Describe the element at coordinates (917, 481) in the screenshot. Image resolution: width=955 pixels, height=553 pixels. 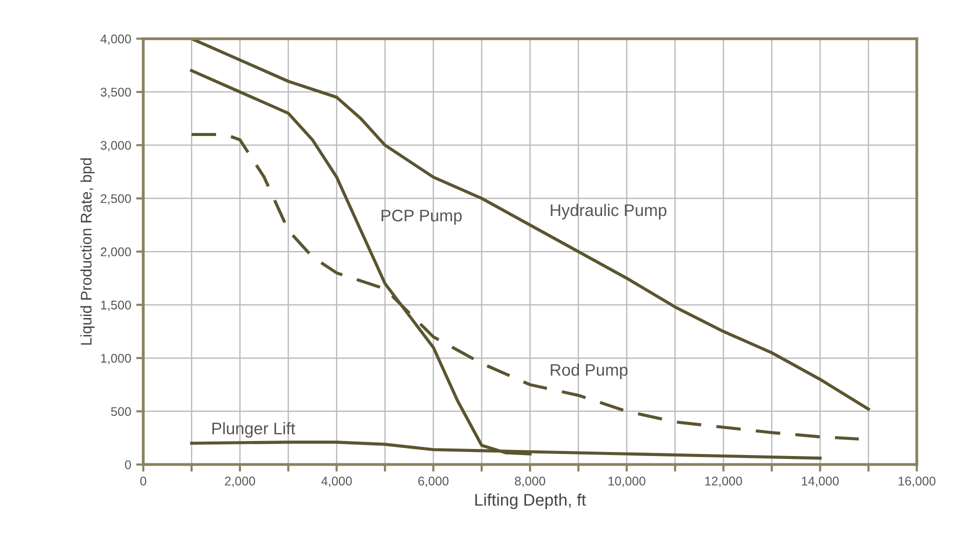
I see `x-tick-label: 16,000` at that location.